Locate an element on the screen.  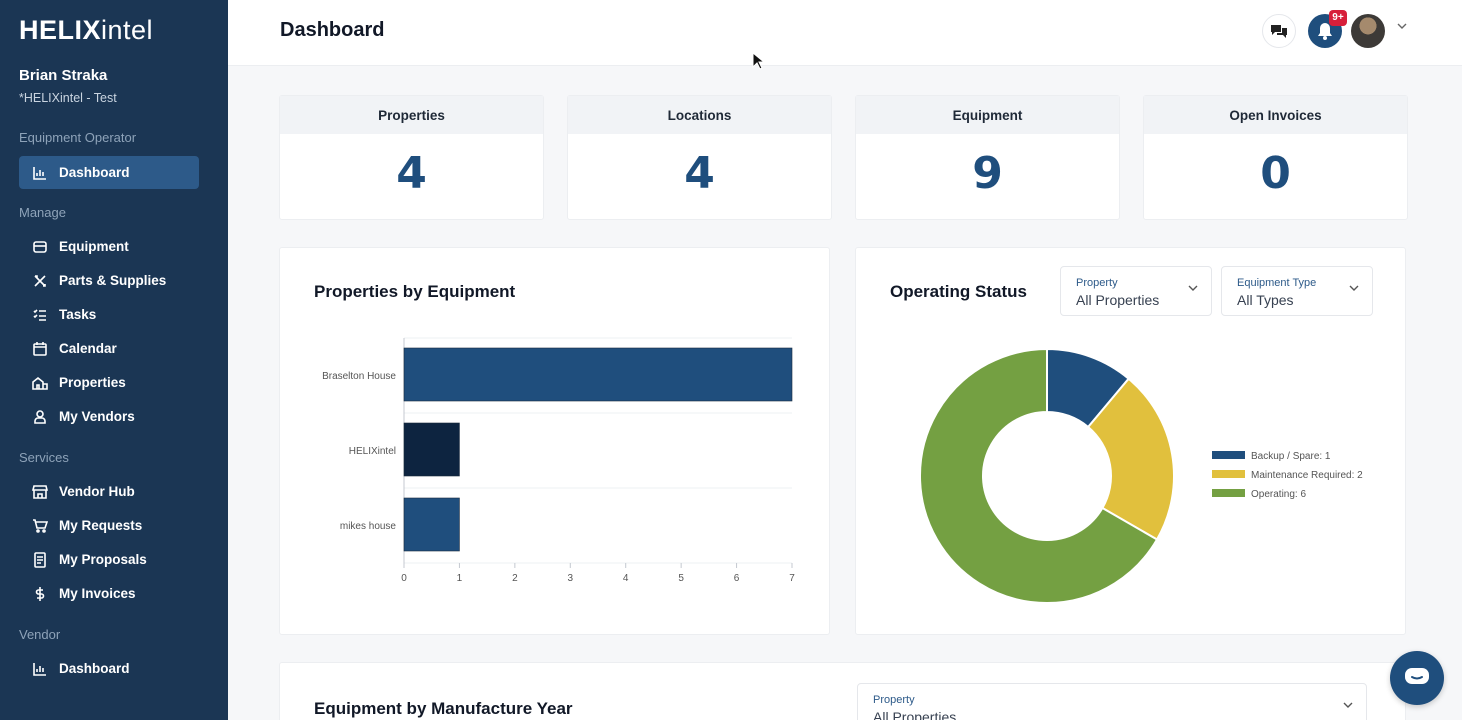
checklist-icon is located at coordinates (40, 315).